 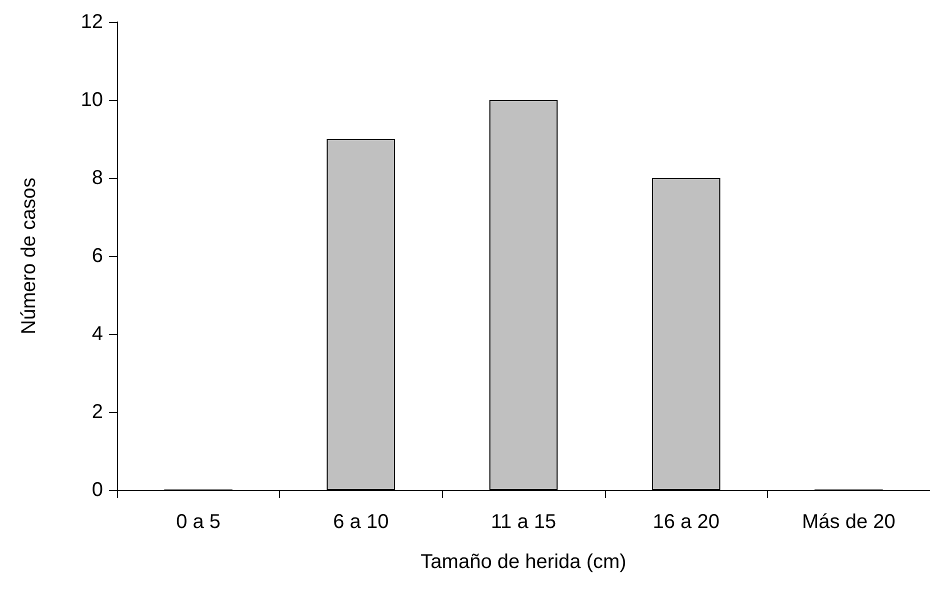 What do you see at coordinates (198, 522) in the screenshot?
I see `x-tick-label: 0 a 5` at bounding box center [198, 522].